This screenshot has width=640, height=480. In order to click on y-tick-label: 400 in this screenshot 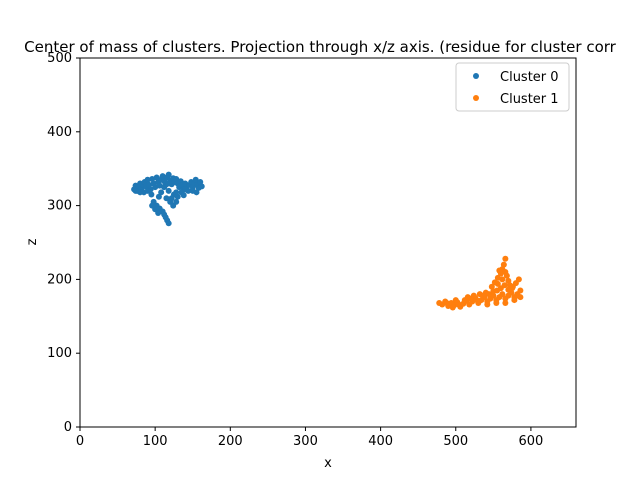, I will do `click(59, 132)`.